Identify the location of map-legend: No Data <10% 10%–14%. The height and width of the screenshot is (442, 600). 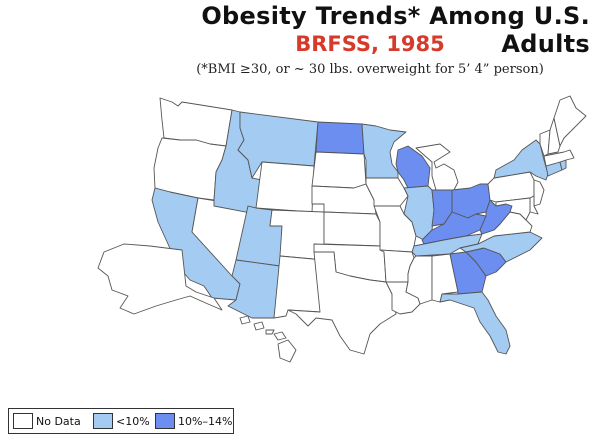
(121, 421).